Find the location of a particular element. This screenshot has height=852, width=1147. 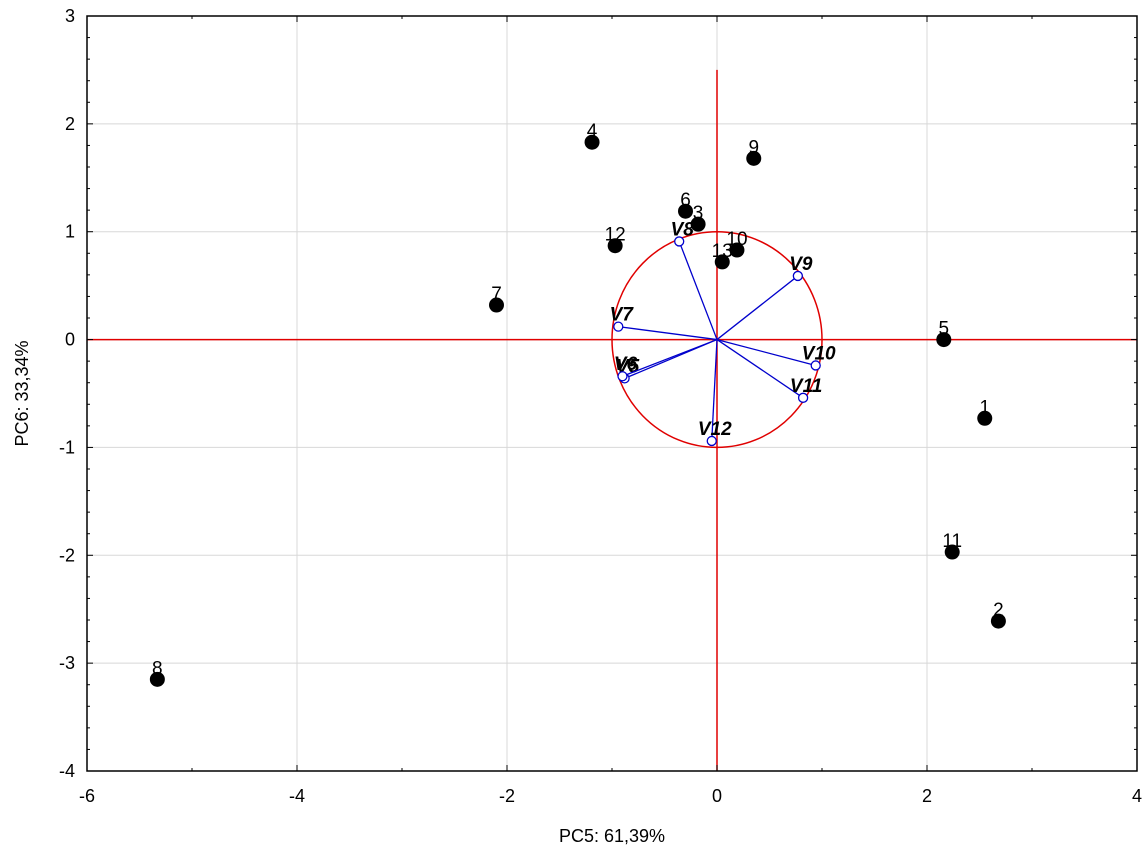

vector-label: V11 is located at coordinates (806, 386).